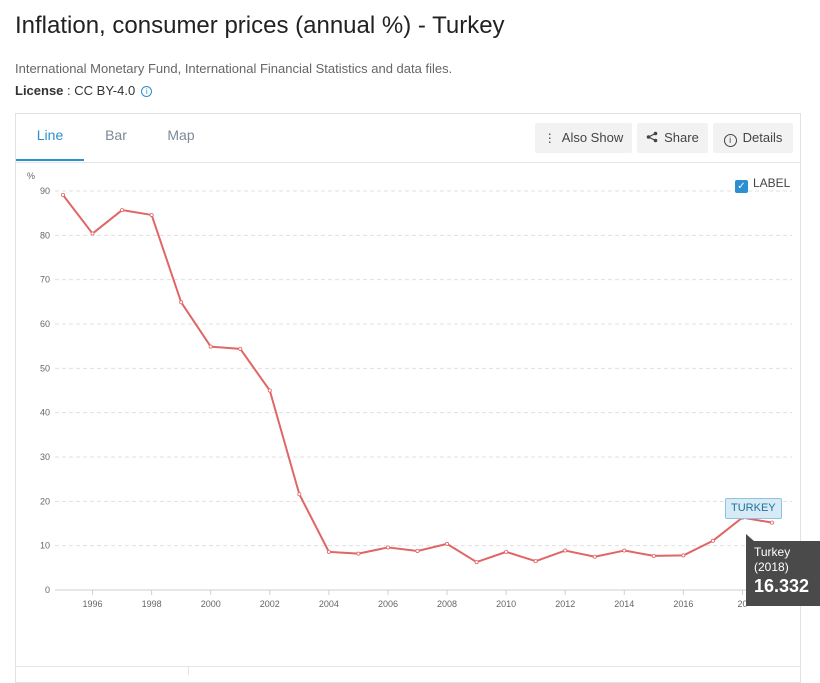  What do you see at coordinates (45, 457) in the screenshot?
I see `y-tick-label: 30` at bounding box center [45, 457].